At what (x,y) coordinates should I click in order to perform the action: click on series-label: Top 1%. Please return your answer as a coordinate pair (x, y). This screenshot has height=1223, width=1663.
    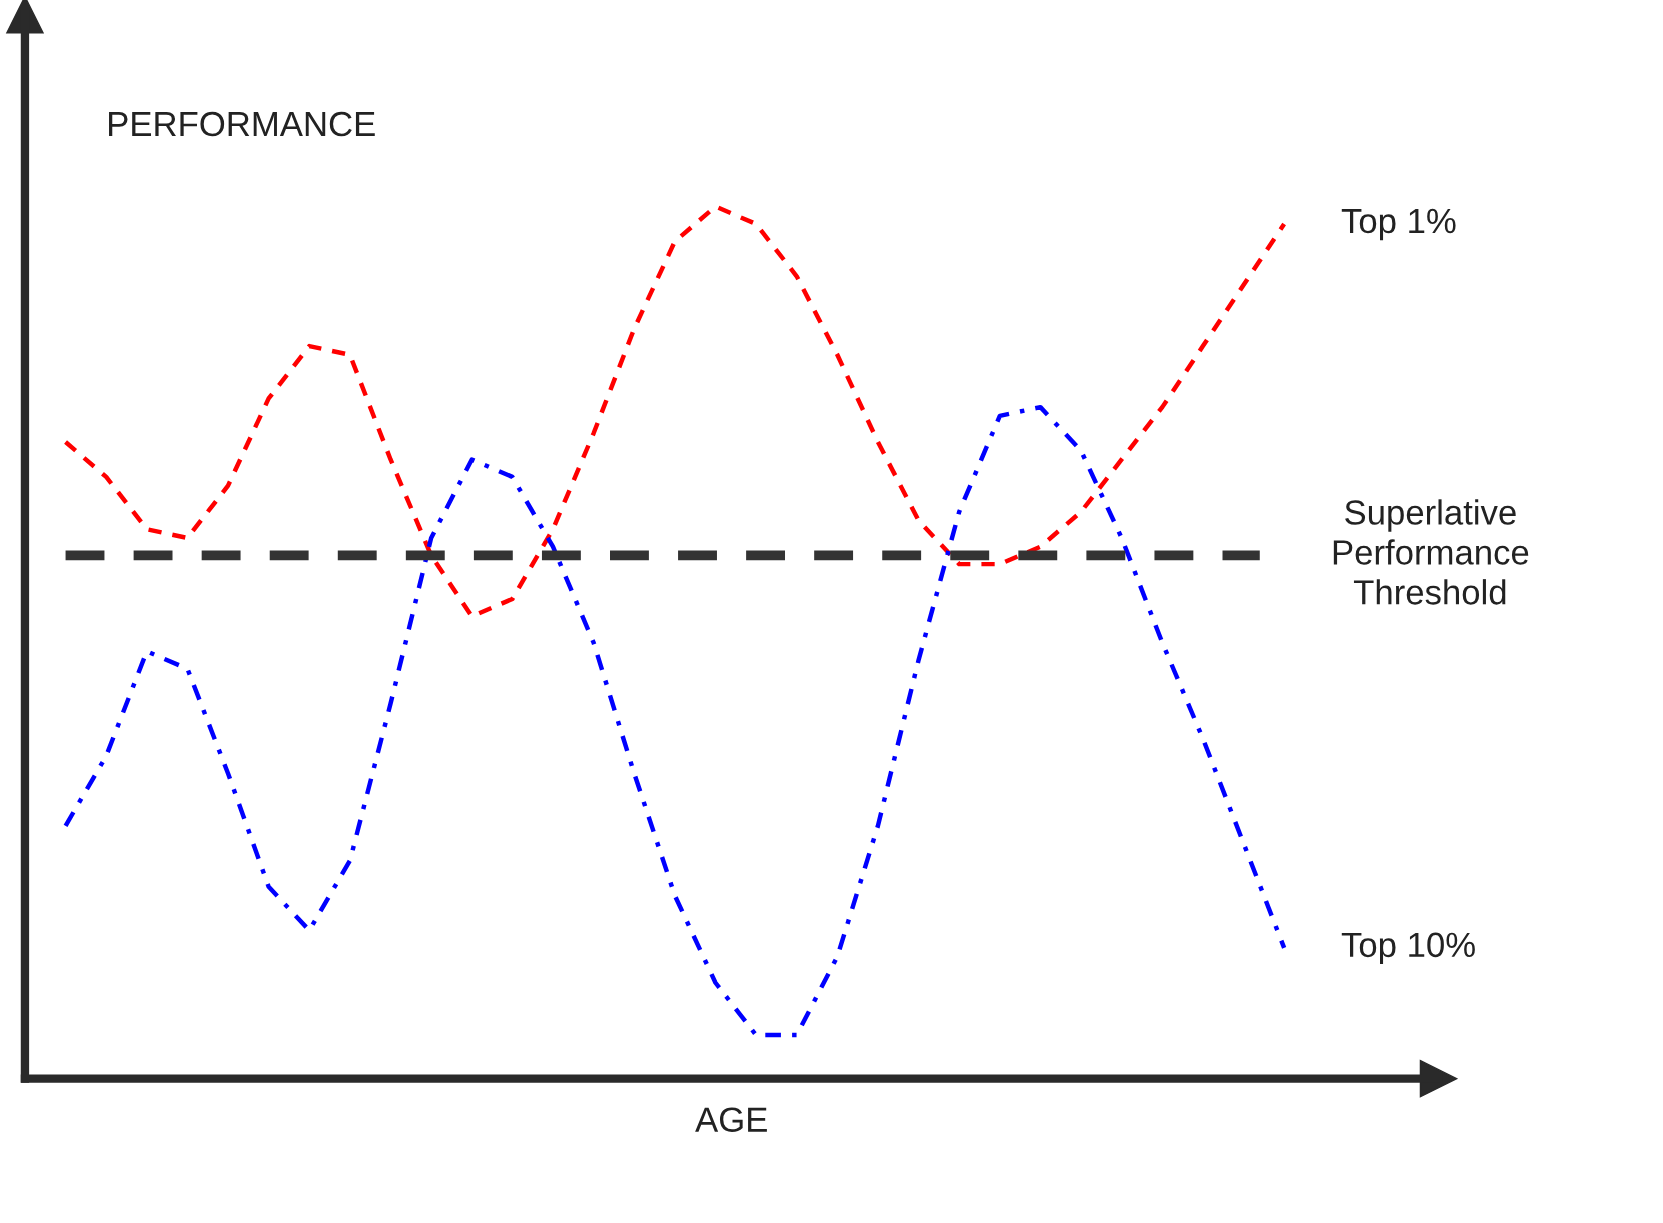
    Looking at the image, I should click on (1398, 224).